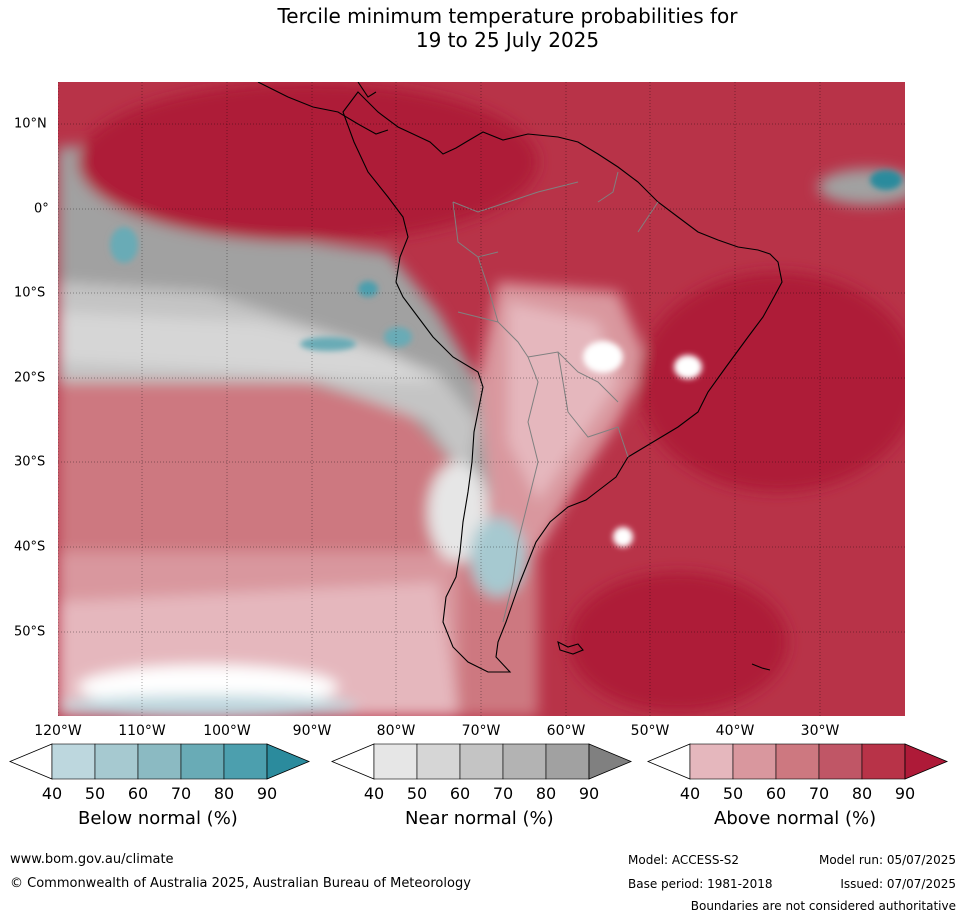 The image size is (965, 919). I want to click on white-spot-chaco, so click(603, 357).